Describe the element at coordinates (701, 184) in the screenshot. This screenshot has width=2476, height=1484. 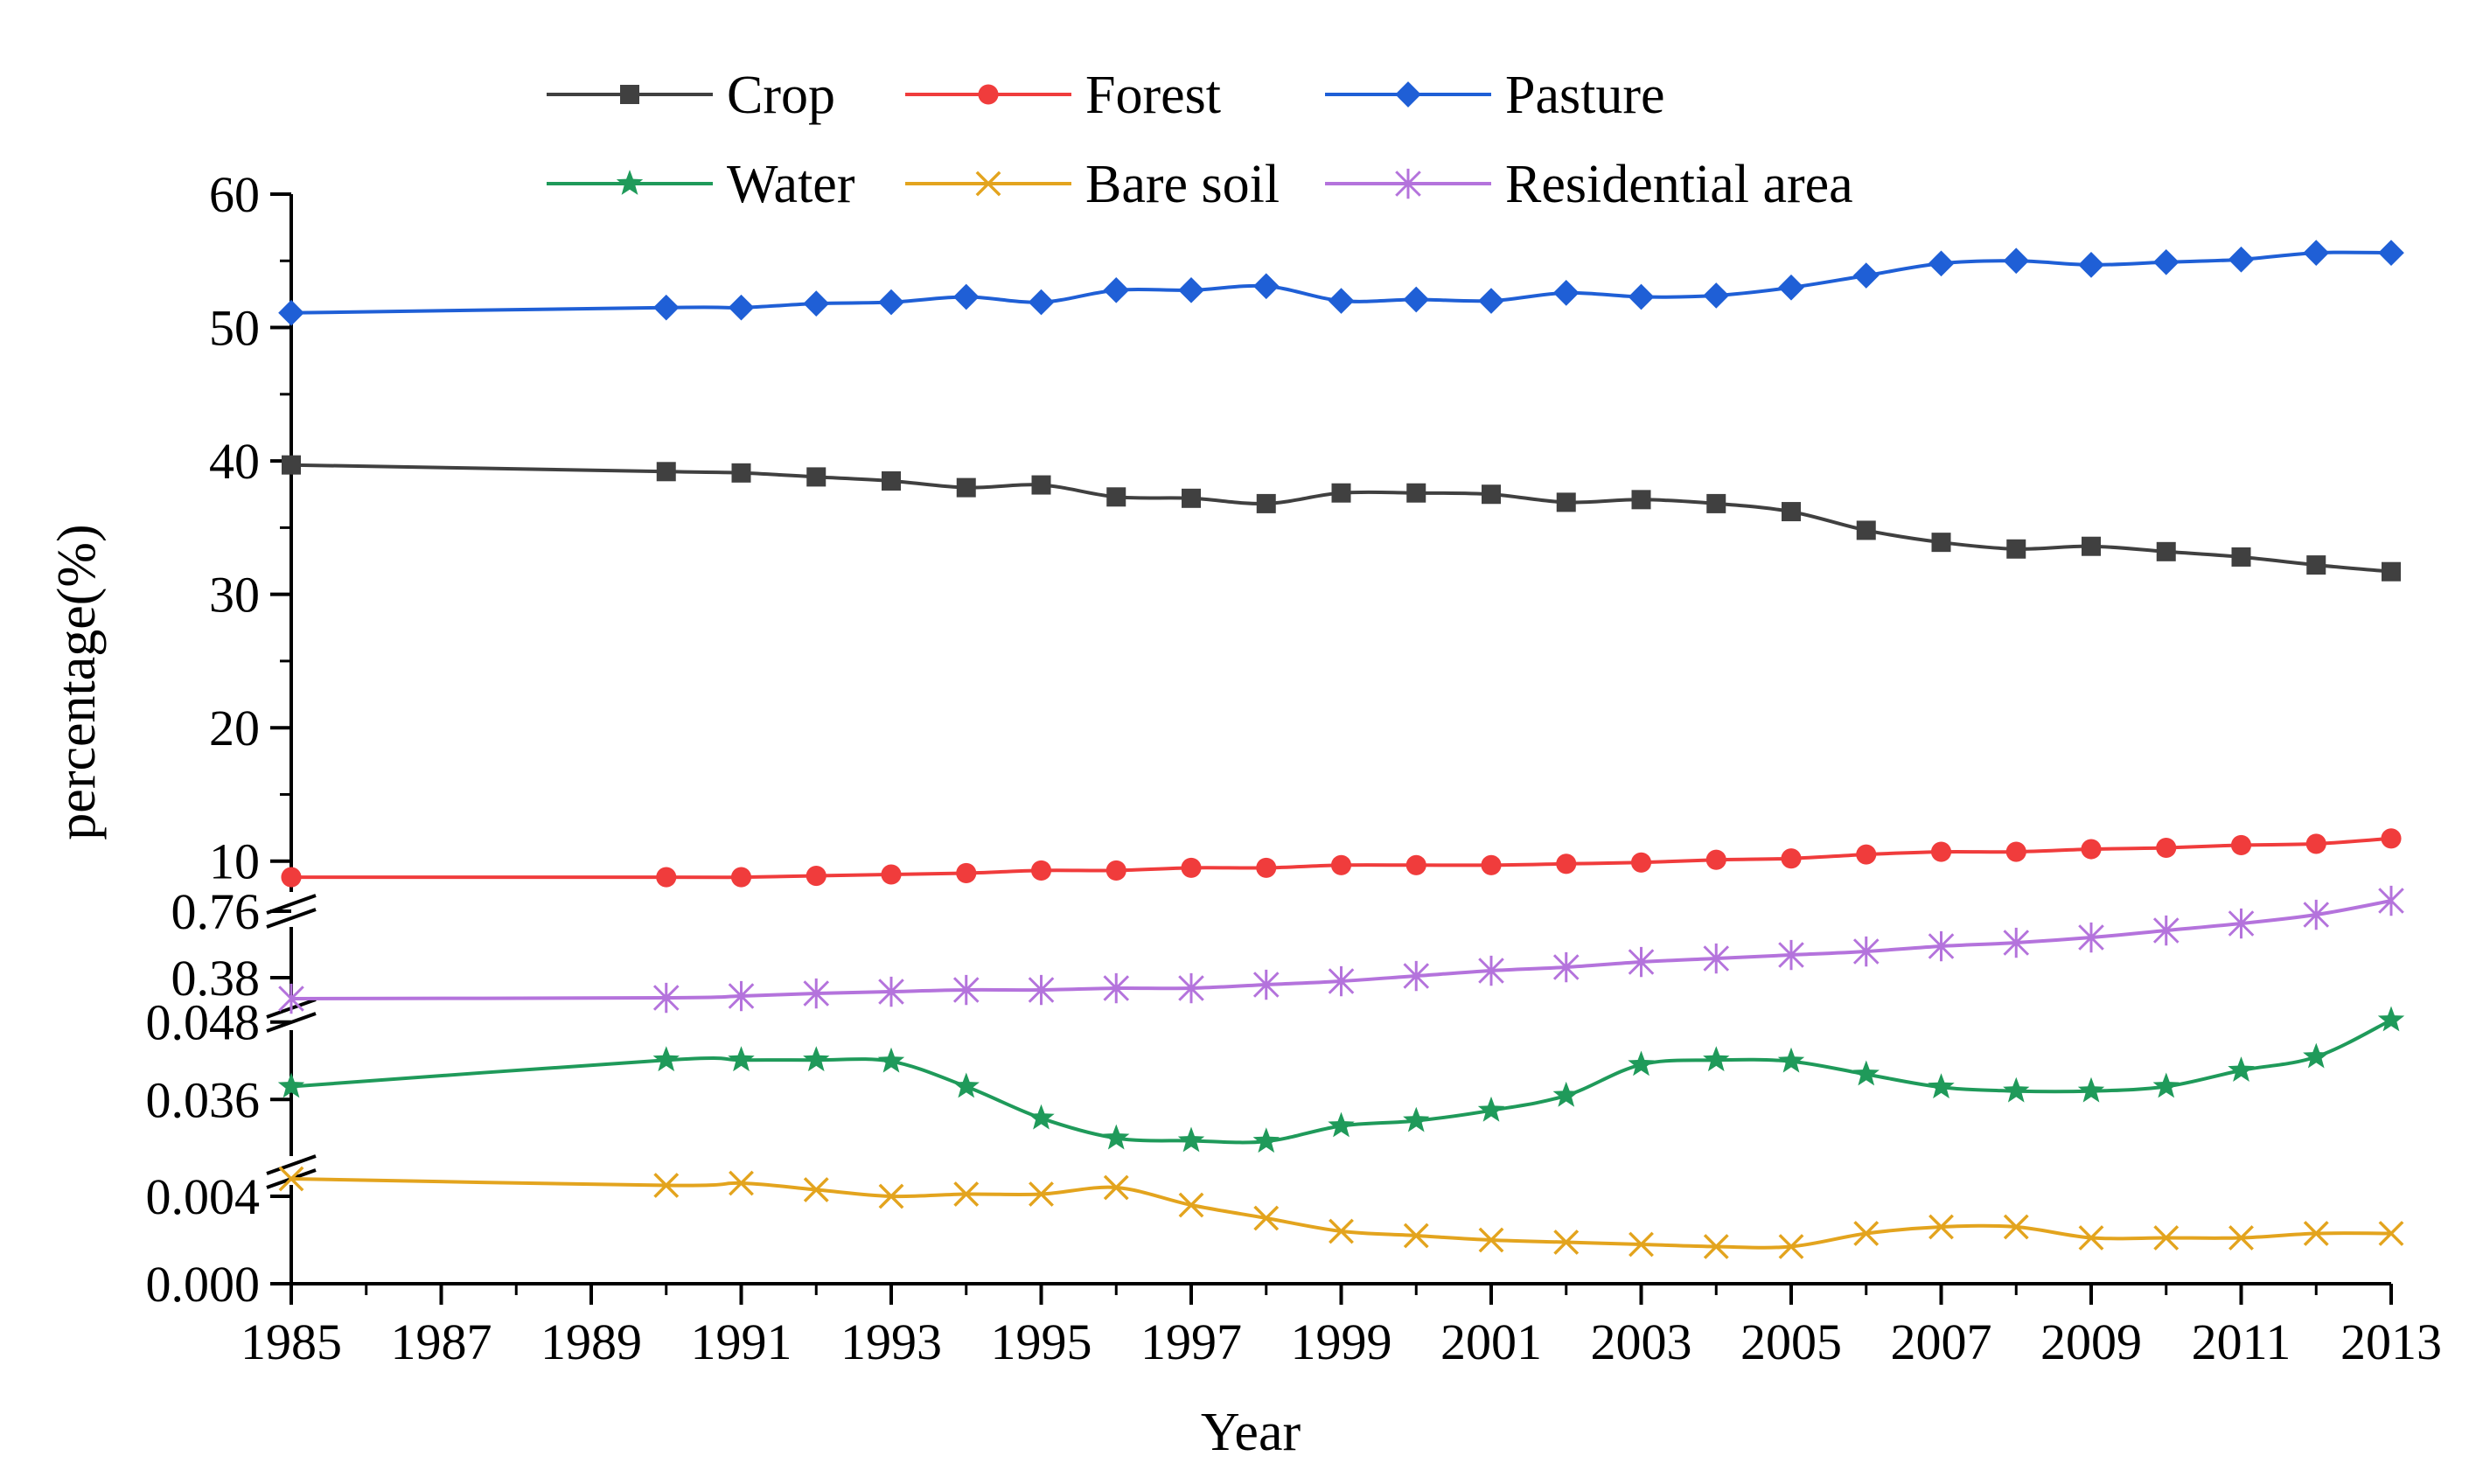
I see `legend-item-water: Water` at that location.